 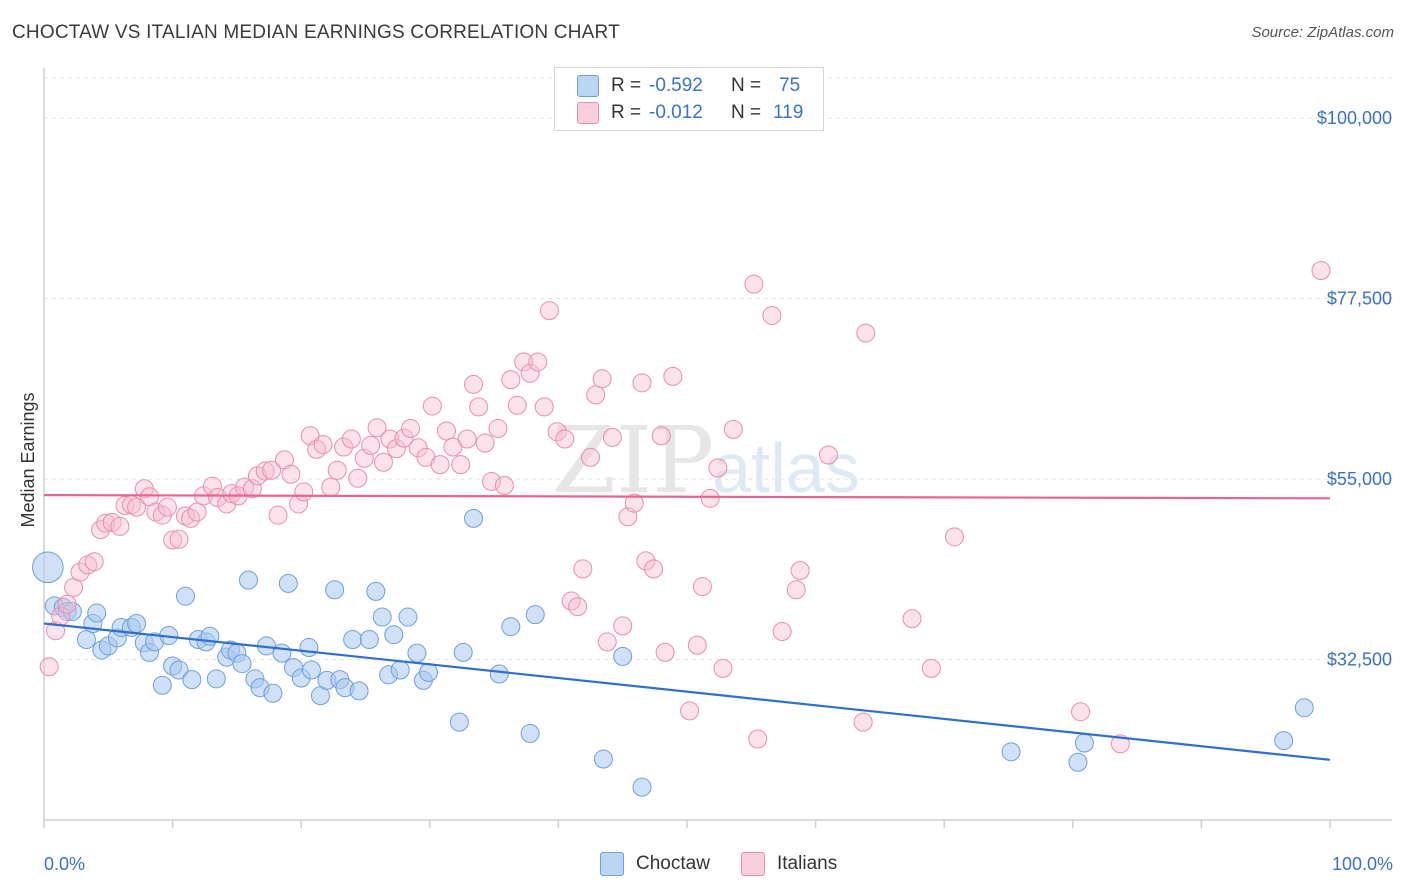 What do you see at coordinates (788, 112) in the screenshot?
I see `n-value: 119` at bounding box center [788, 112].